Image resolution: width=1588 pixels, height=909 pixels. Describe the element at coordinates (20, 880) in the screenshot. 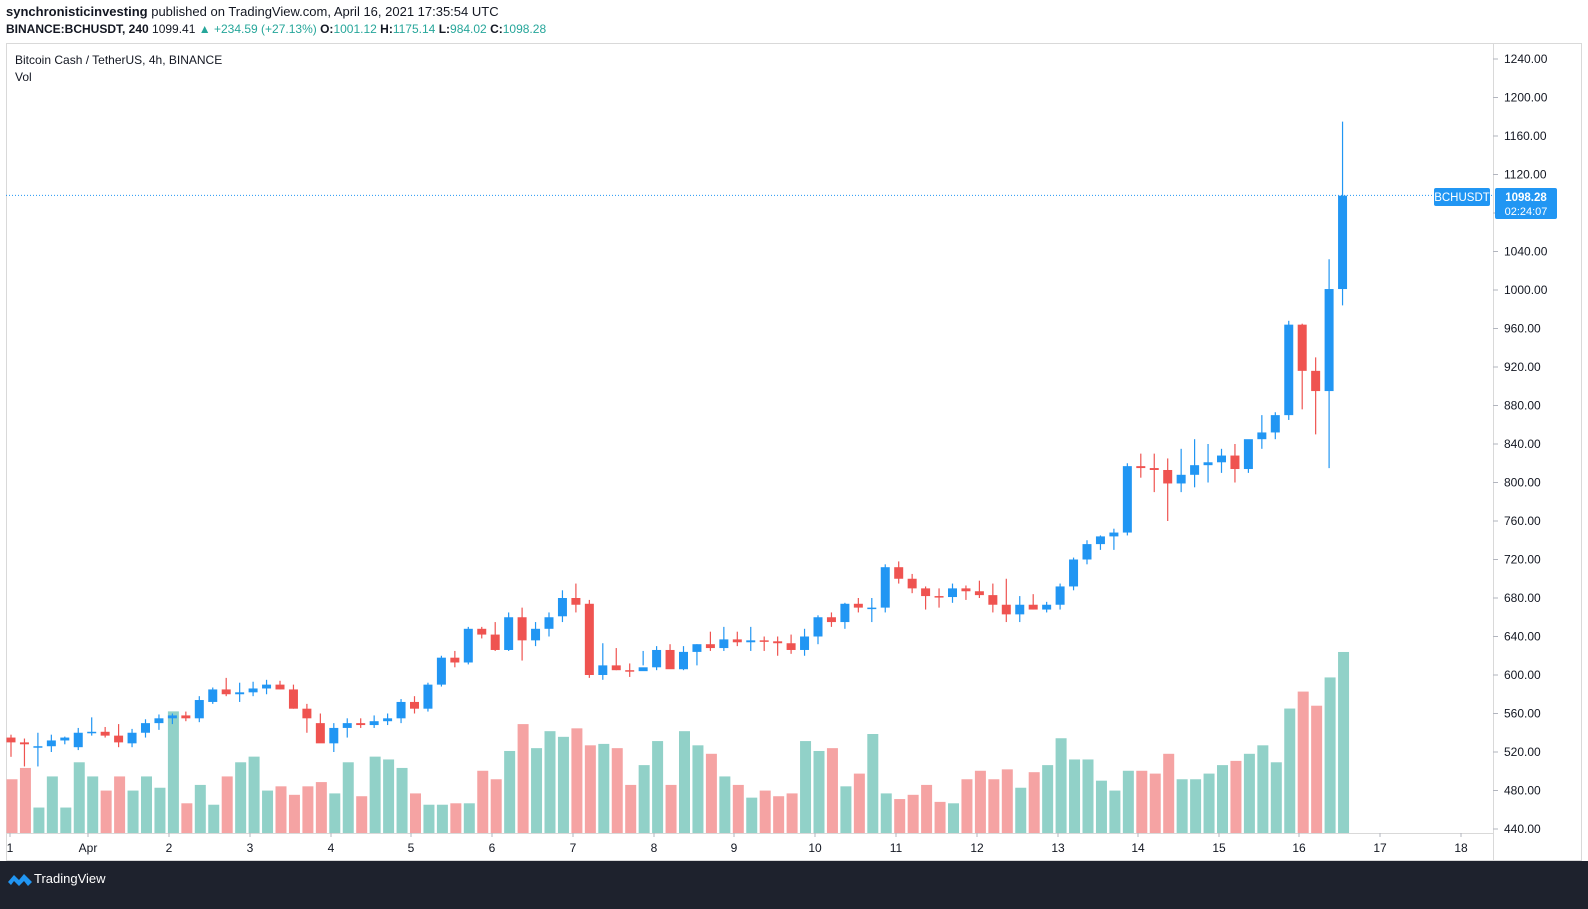

I see `tradingview-logo-icon` at that location.